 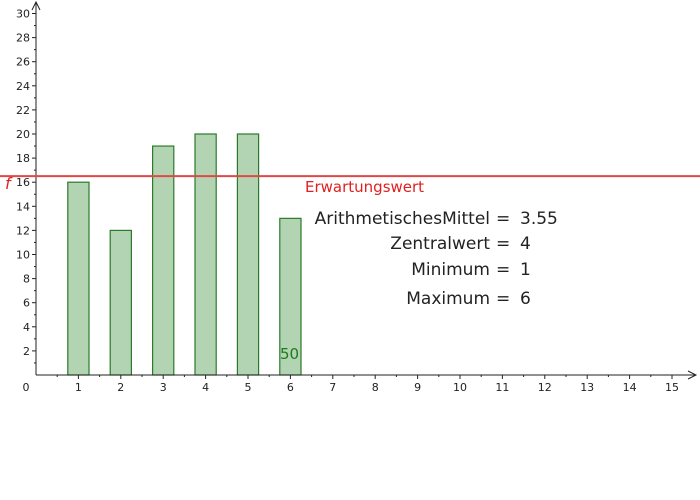 What do you see at coordinates (23, 86) in the screenshot?
I see `y-tick-label-24: 24` at bounding box center [23, 86].